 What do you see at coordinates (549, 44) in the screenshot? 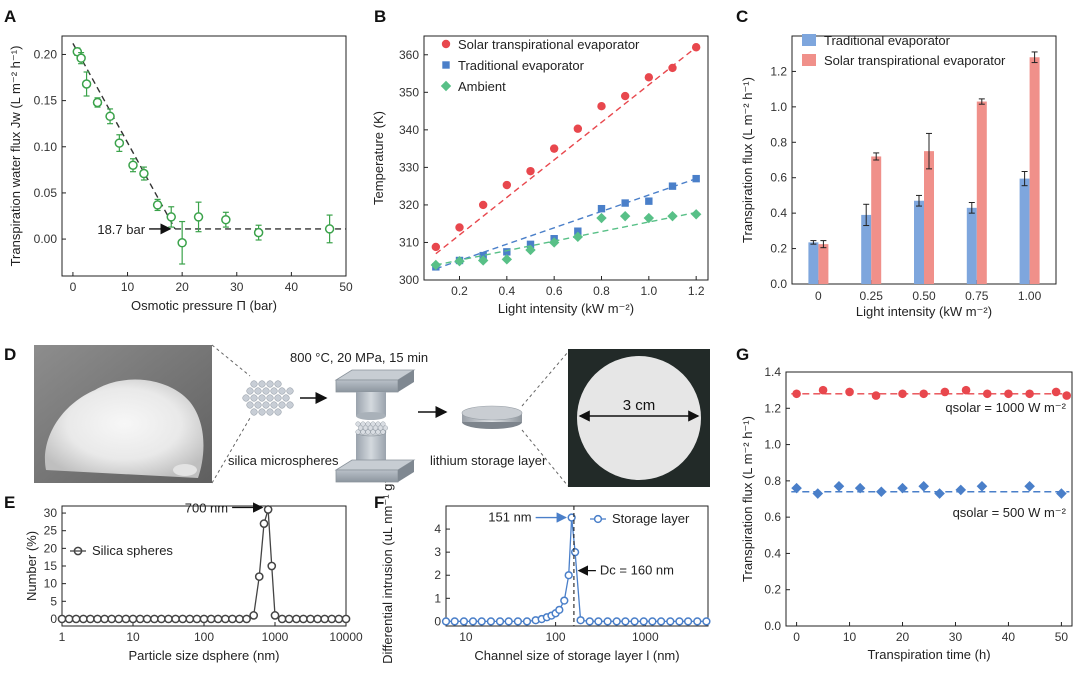
I see `legend-entry: Solar transpirational evaporator` at bounding box center [549, 44].